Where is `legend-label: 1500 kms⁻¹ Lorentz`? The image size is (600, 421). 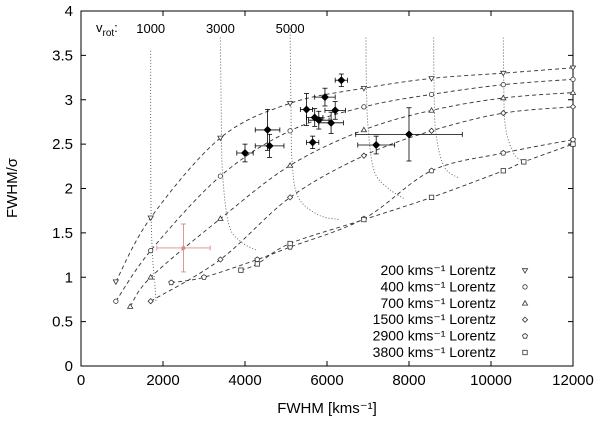 legend-label: 1500 kms⁻¹ Lorentz is located at coordinates (434, 319).